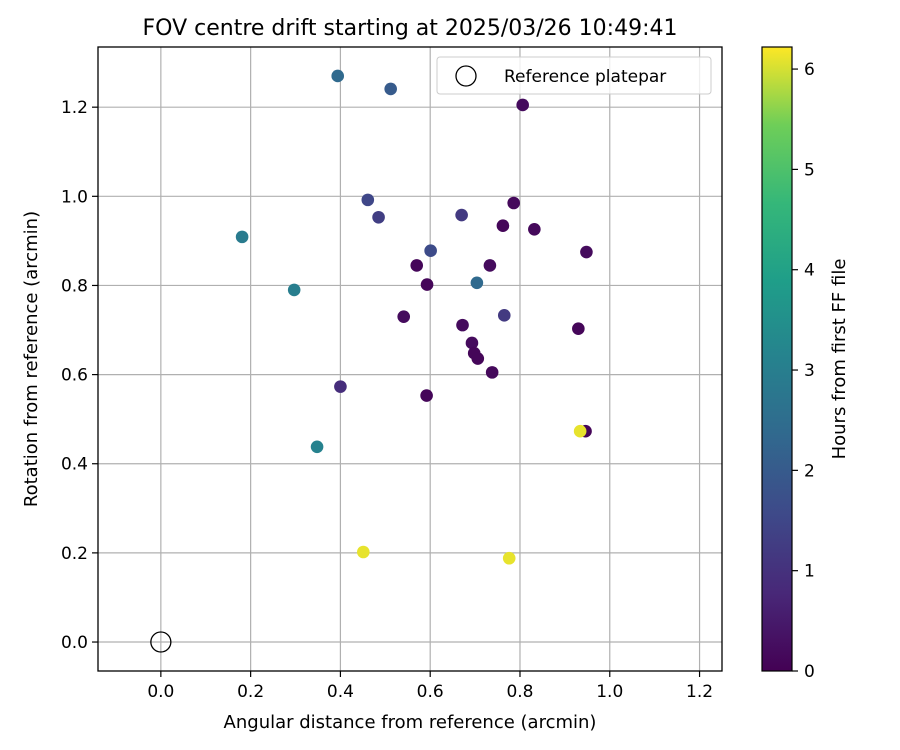 Image resolution: width=900 pixels, height=750 pixels. I want to click on y-tick-label: 1.0, so click(74, 197).